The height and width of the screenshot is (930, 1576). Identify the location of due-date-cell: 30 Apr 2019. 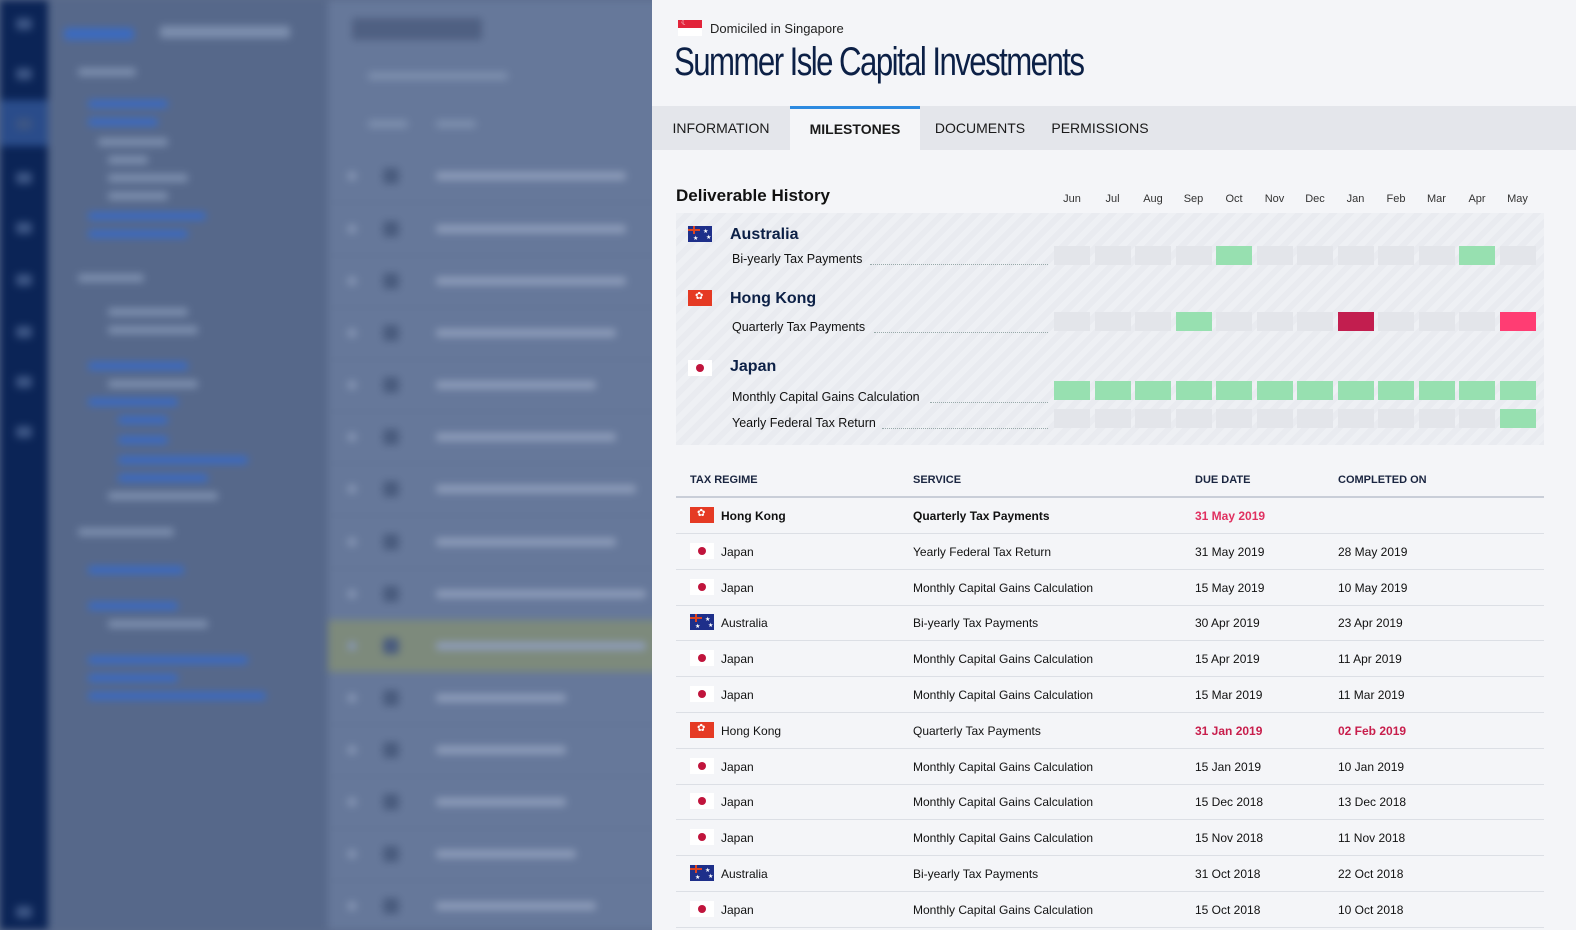
(1227, 623).